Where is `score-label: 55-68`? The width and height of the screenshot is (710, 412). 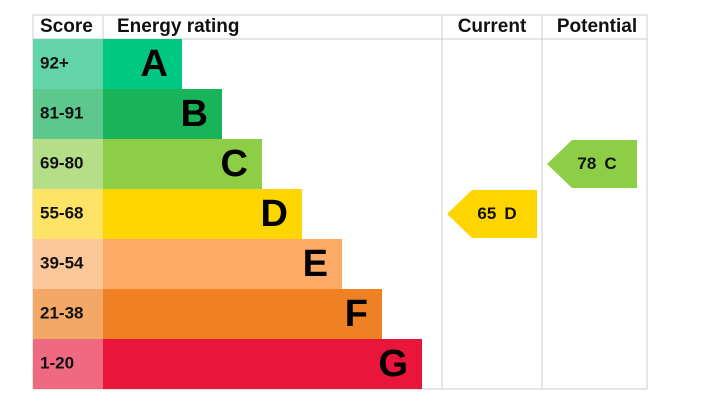 score-label: 55-68 is located at coordinates (61, 212).